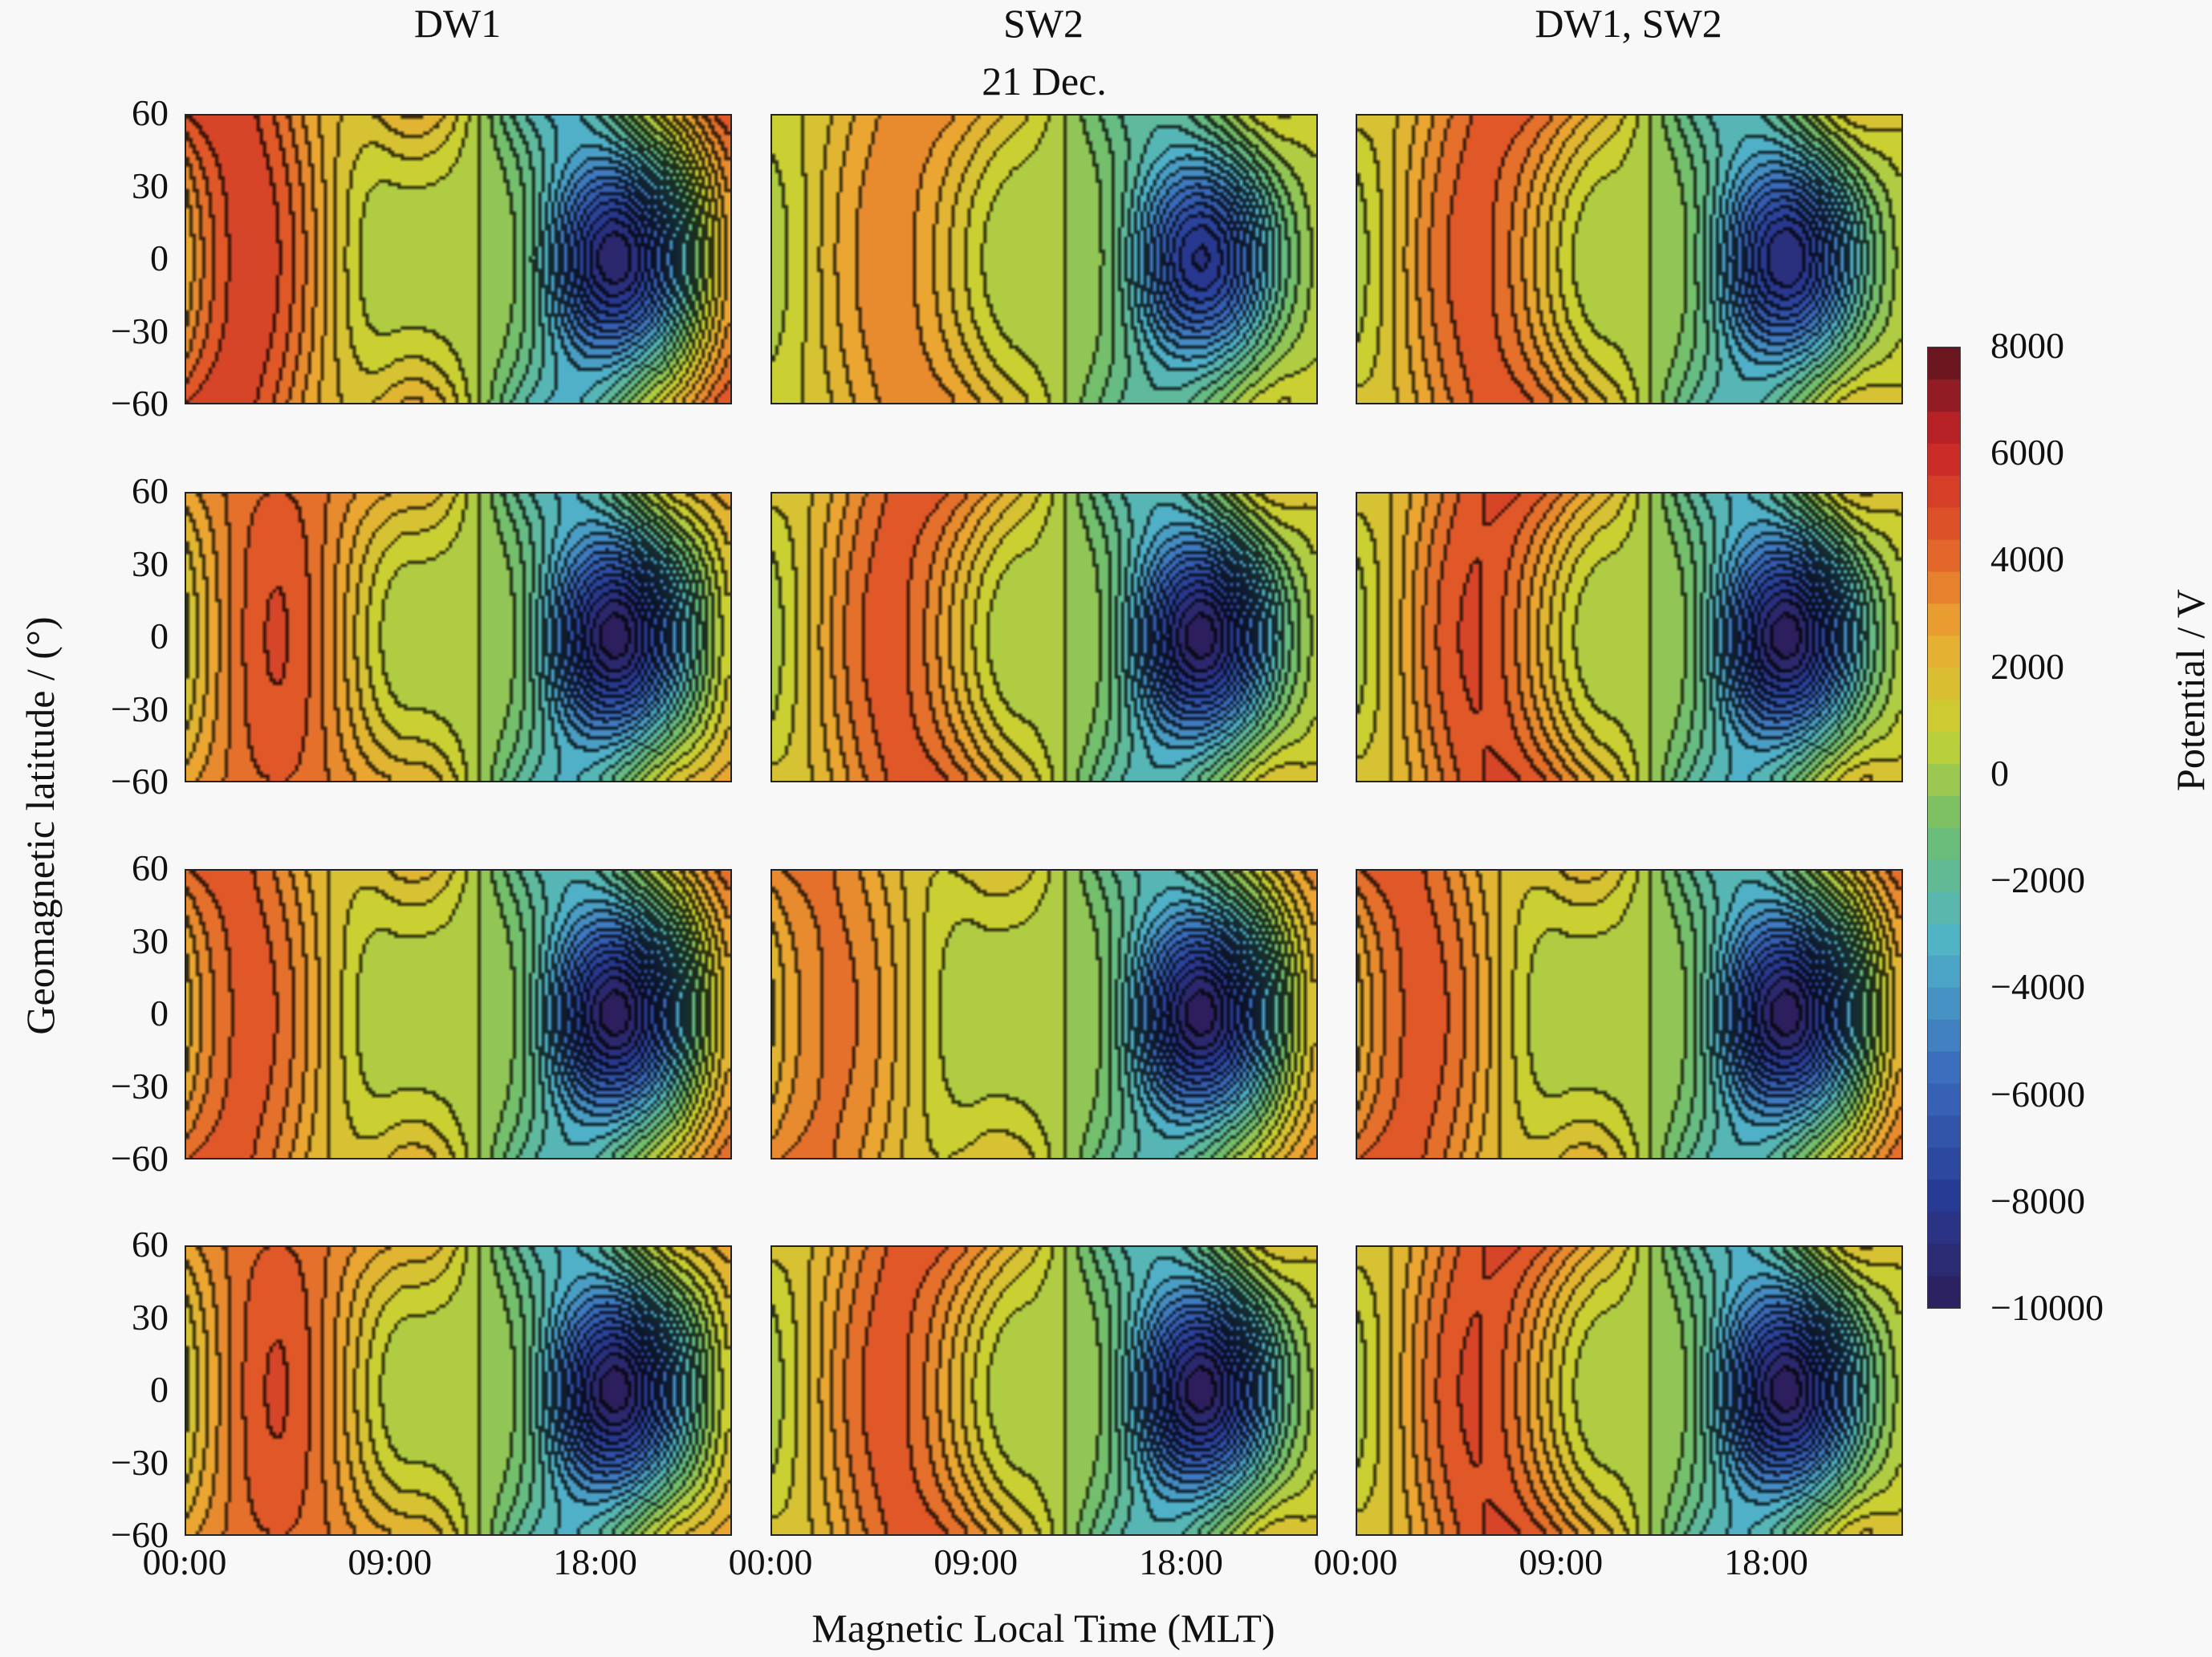 This screenshot has width=2212, height=1657. I want to click on colorbar-tick-label: 0, so click(1999, 773).